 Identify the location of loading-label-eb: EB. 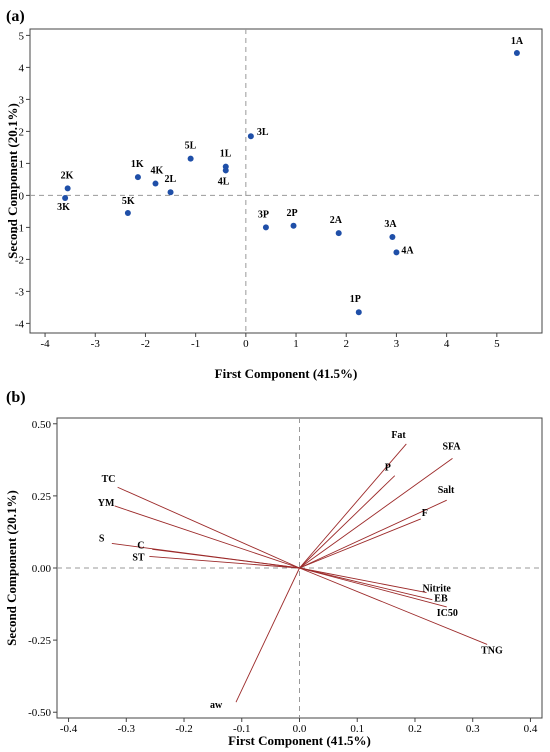
(441, 599).